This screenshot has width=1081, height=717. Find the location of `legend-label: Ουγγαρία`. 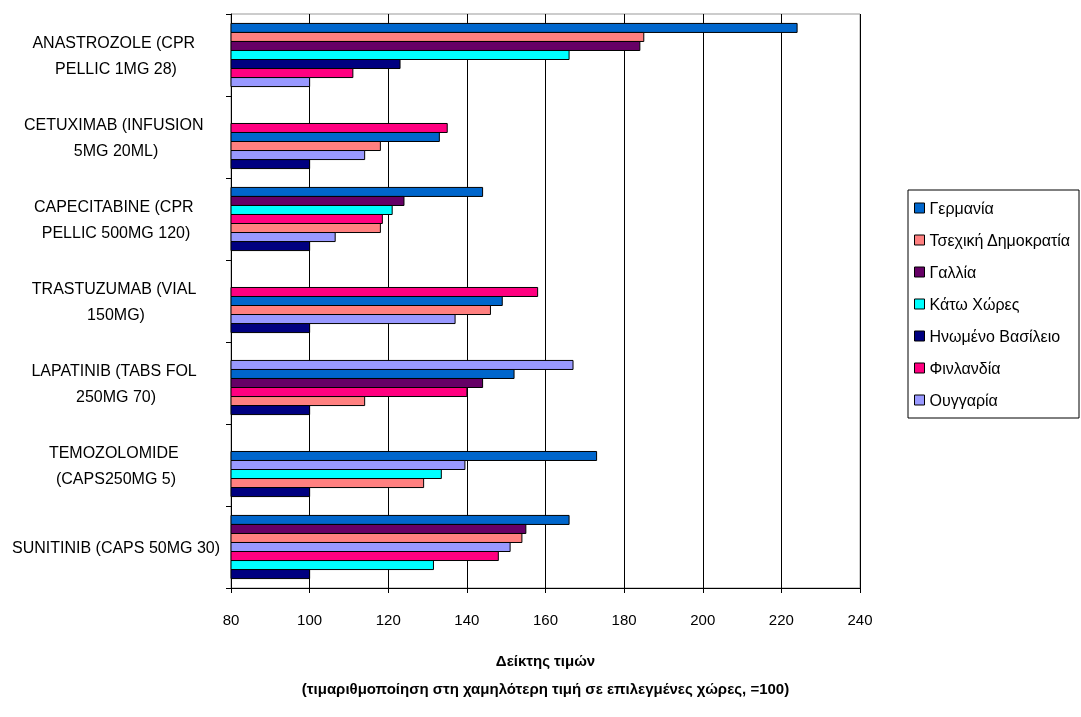

legend-label: Ουγγαρία is located at coordinates (963, 400).